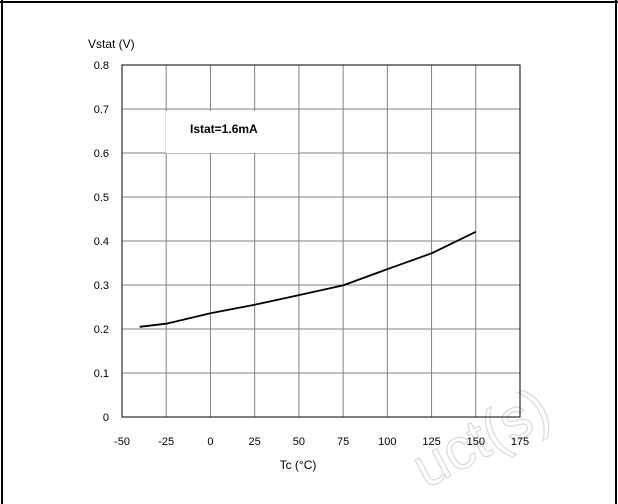 The image size is (618, 504). What do you see at coordinates (101, 374) in the screenshot?
I see `y-tick-label: 0.1` at bounding box center [101, 374].